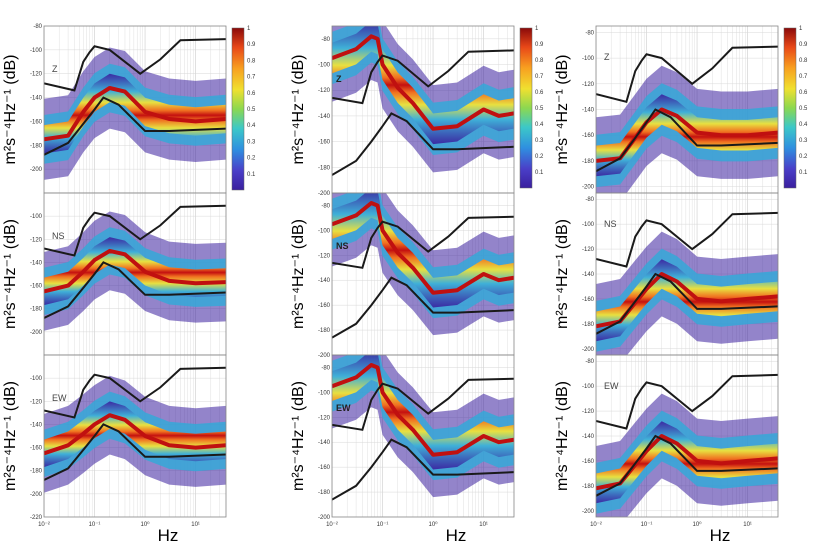 The image size is (831, 547). What do you see at coordinates (456, 535) in the screenshot?
I see `x-axis-label-col2: Hz` at bounding box center [456, 535].